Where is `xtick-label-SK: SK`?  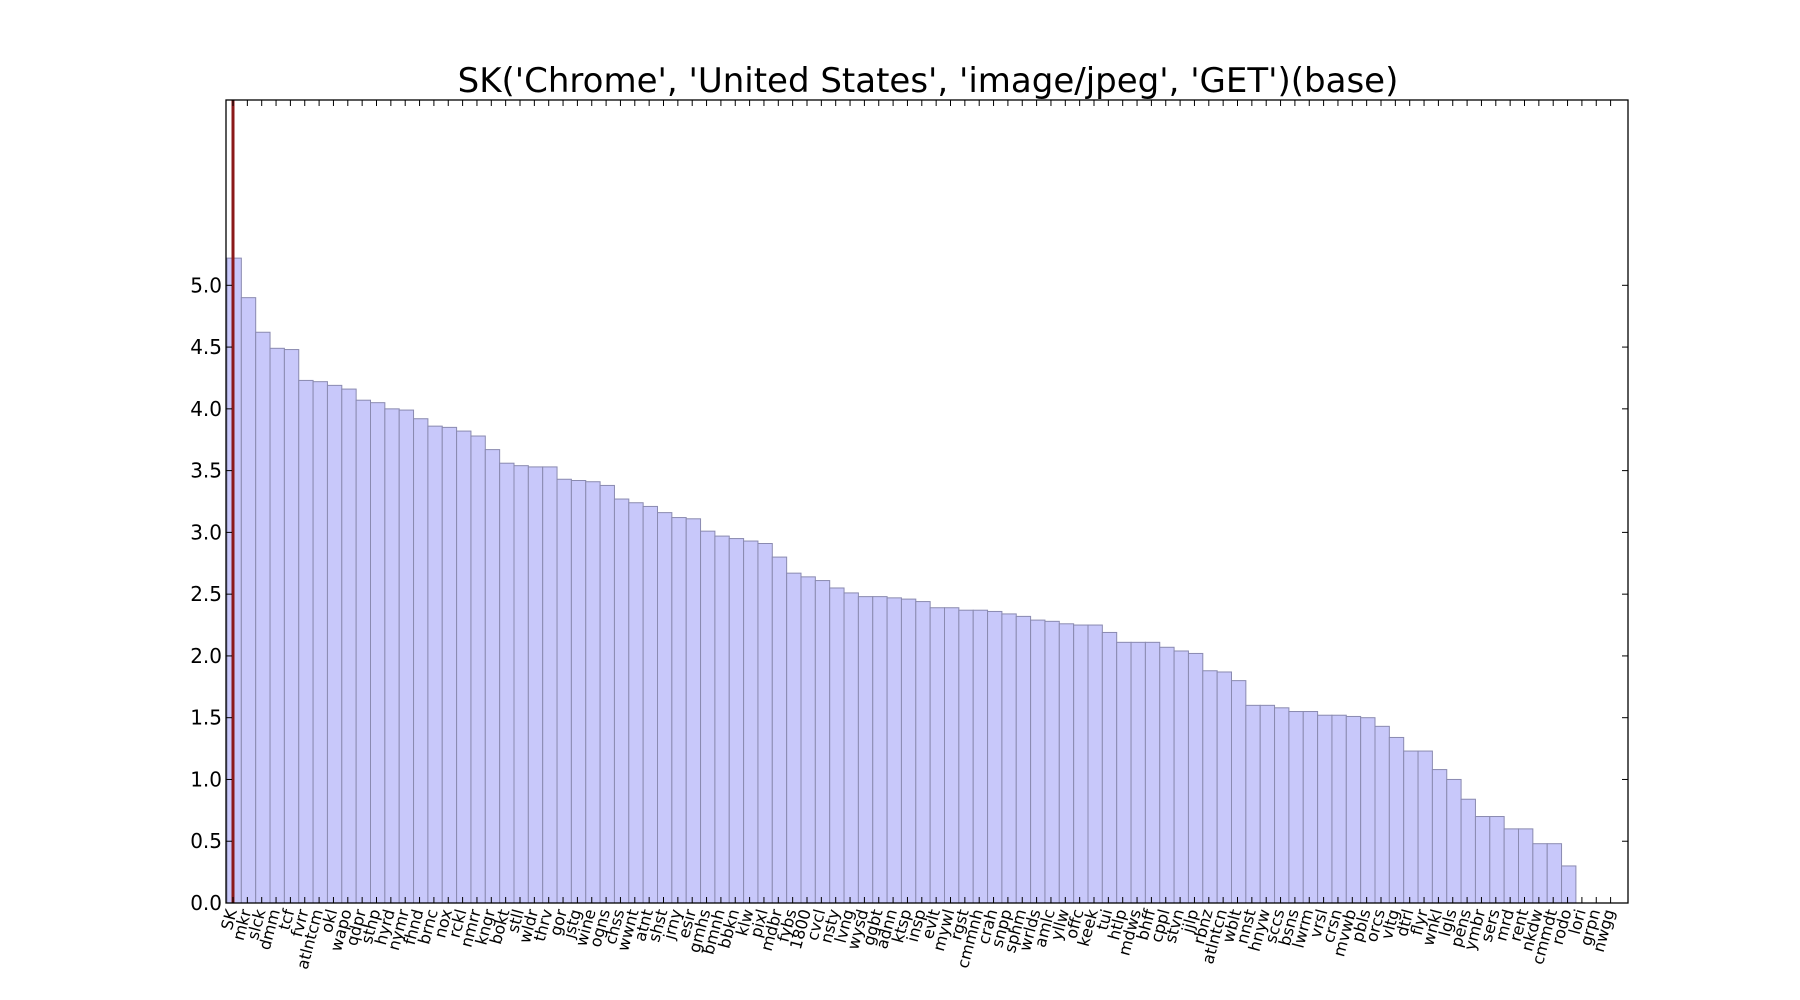 xtick-label-SK: SK is located at coordinates (229, 919).